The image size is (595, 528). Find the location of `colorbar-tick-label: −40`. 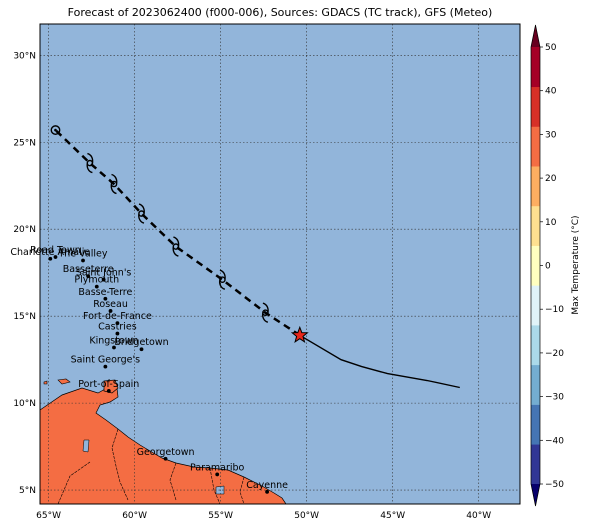

colorbar-tick-label: −40 is located at coordinates (554, 441).